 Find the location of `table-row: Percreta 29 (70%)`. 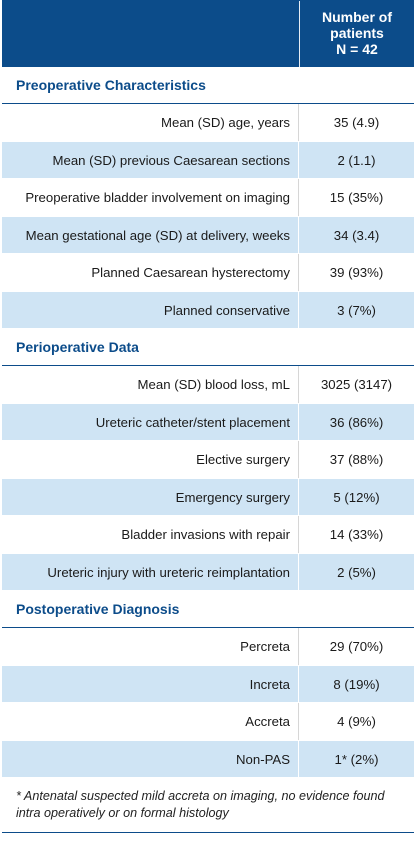

table-row: Percreta 29 (70%) is located at coordinates (208, 647).